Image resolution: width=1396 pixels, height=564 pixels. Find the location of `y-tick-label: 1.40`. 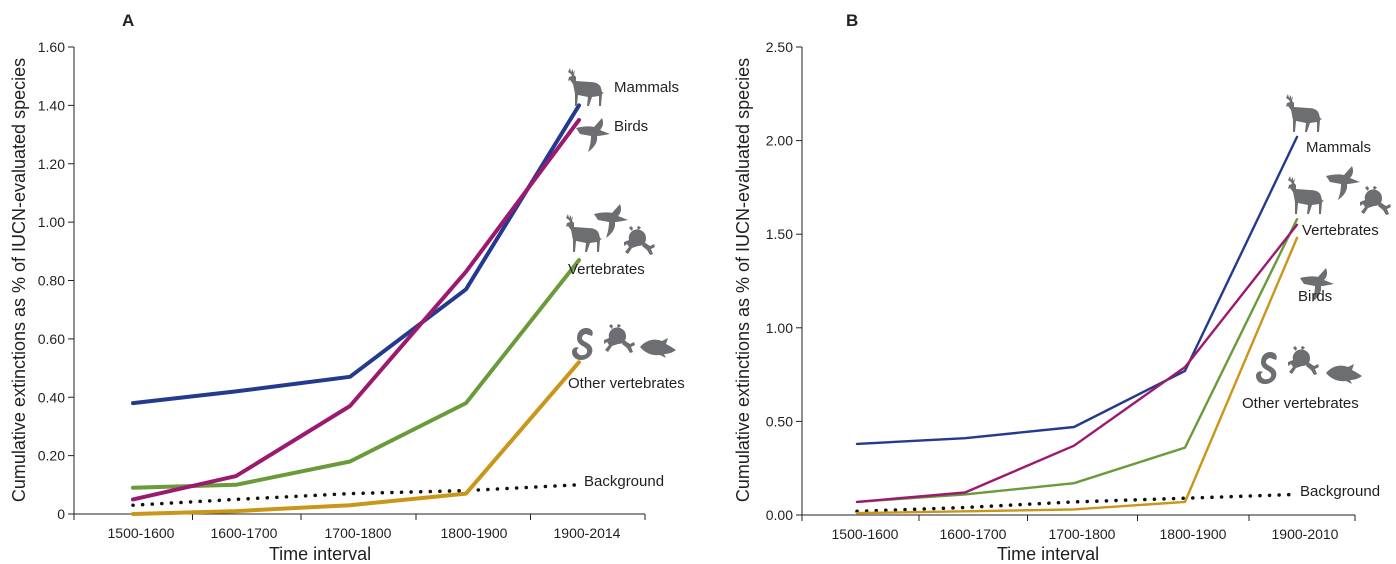

y-tick-label: 1.40 is located at coordinates (51, 105).